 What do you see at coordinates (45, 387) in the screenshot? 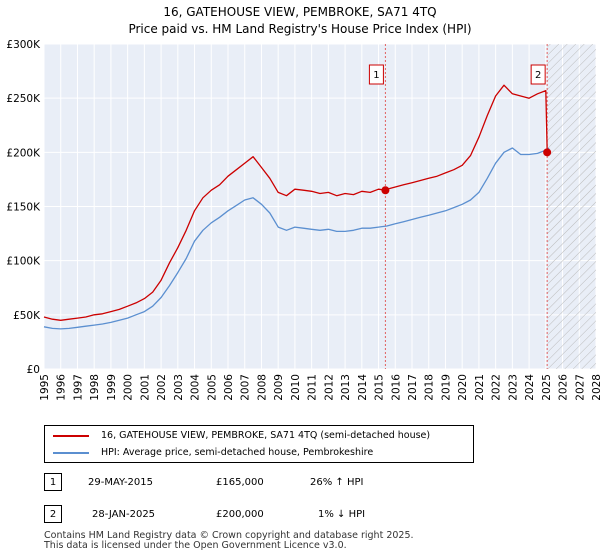
I see `x-tick-label-1995: 1995` at bounding box center [45, 387].